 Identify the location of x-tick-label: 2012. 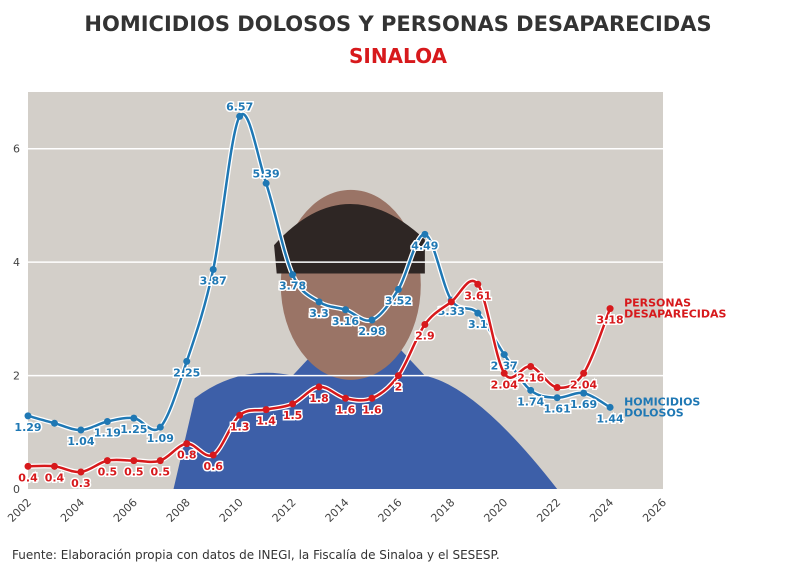
(284, 510).